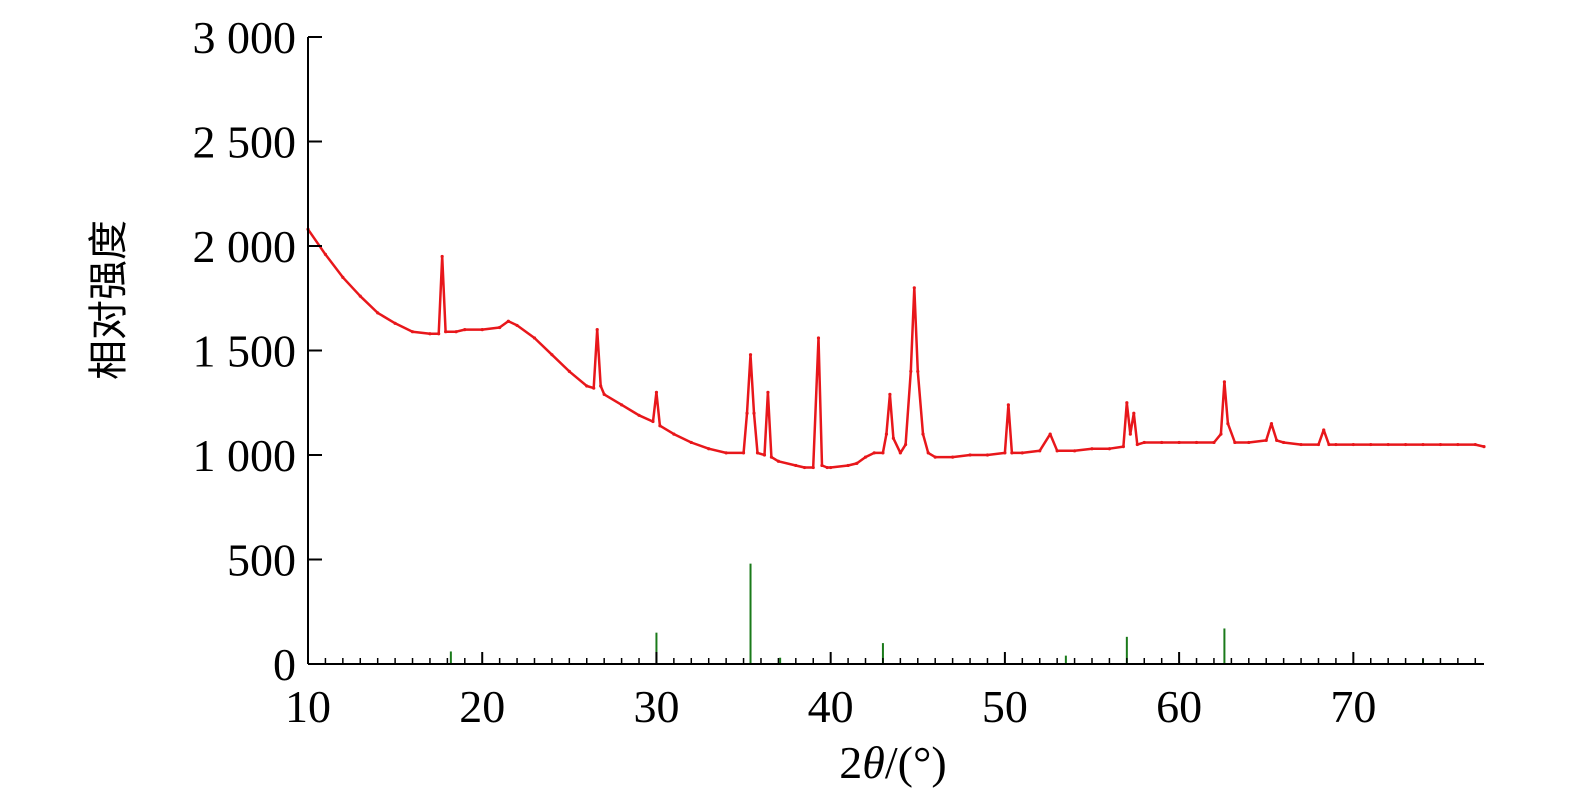 The height and width of the screenshot is (796, 1575). What do you see at coordinates (1353, 706) in the screenshot?
I see `x-tick-label: 70` at bounding box center [1353, 706].